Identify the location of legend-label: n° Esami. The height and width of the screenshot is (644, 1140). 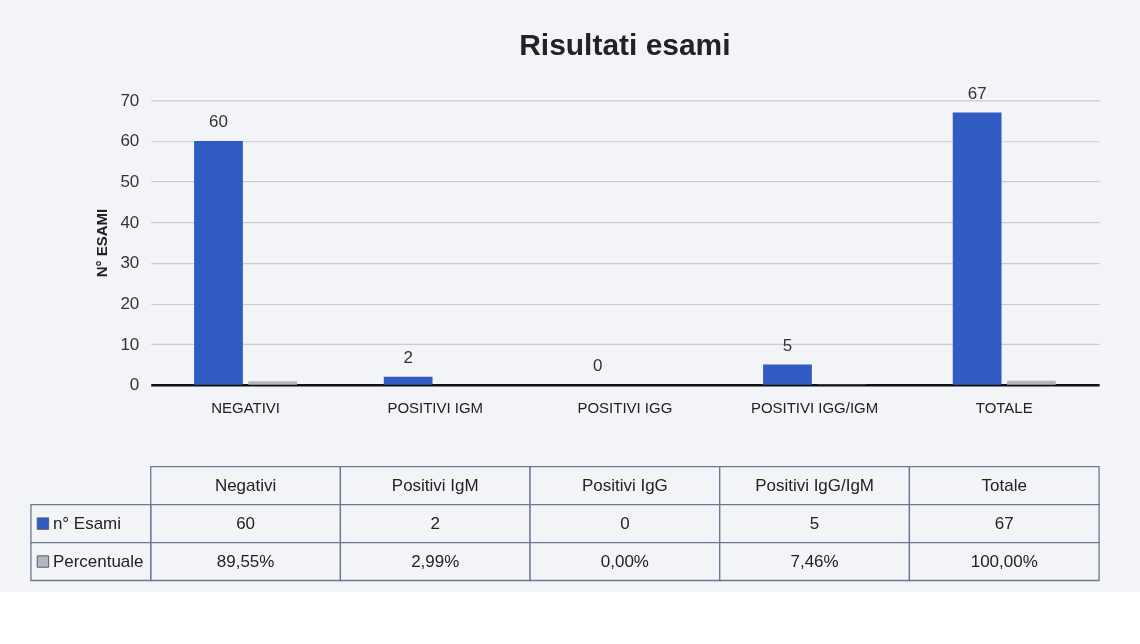
(86, 523).